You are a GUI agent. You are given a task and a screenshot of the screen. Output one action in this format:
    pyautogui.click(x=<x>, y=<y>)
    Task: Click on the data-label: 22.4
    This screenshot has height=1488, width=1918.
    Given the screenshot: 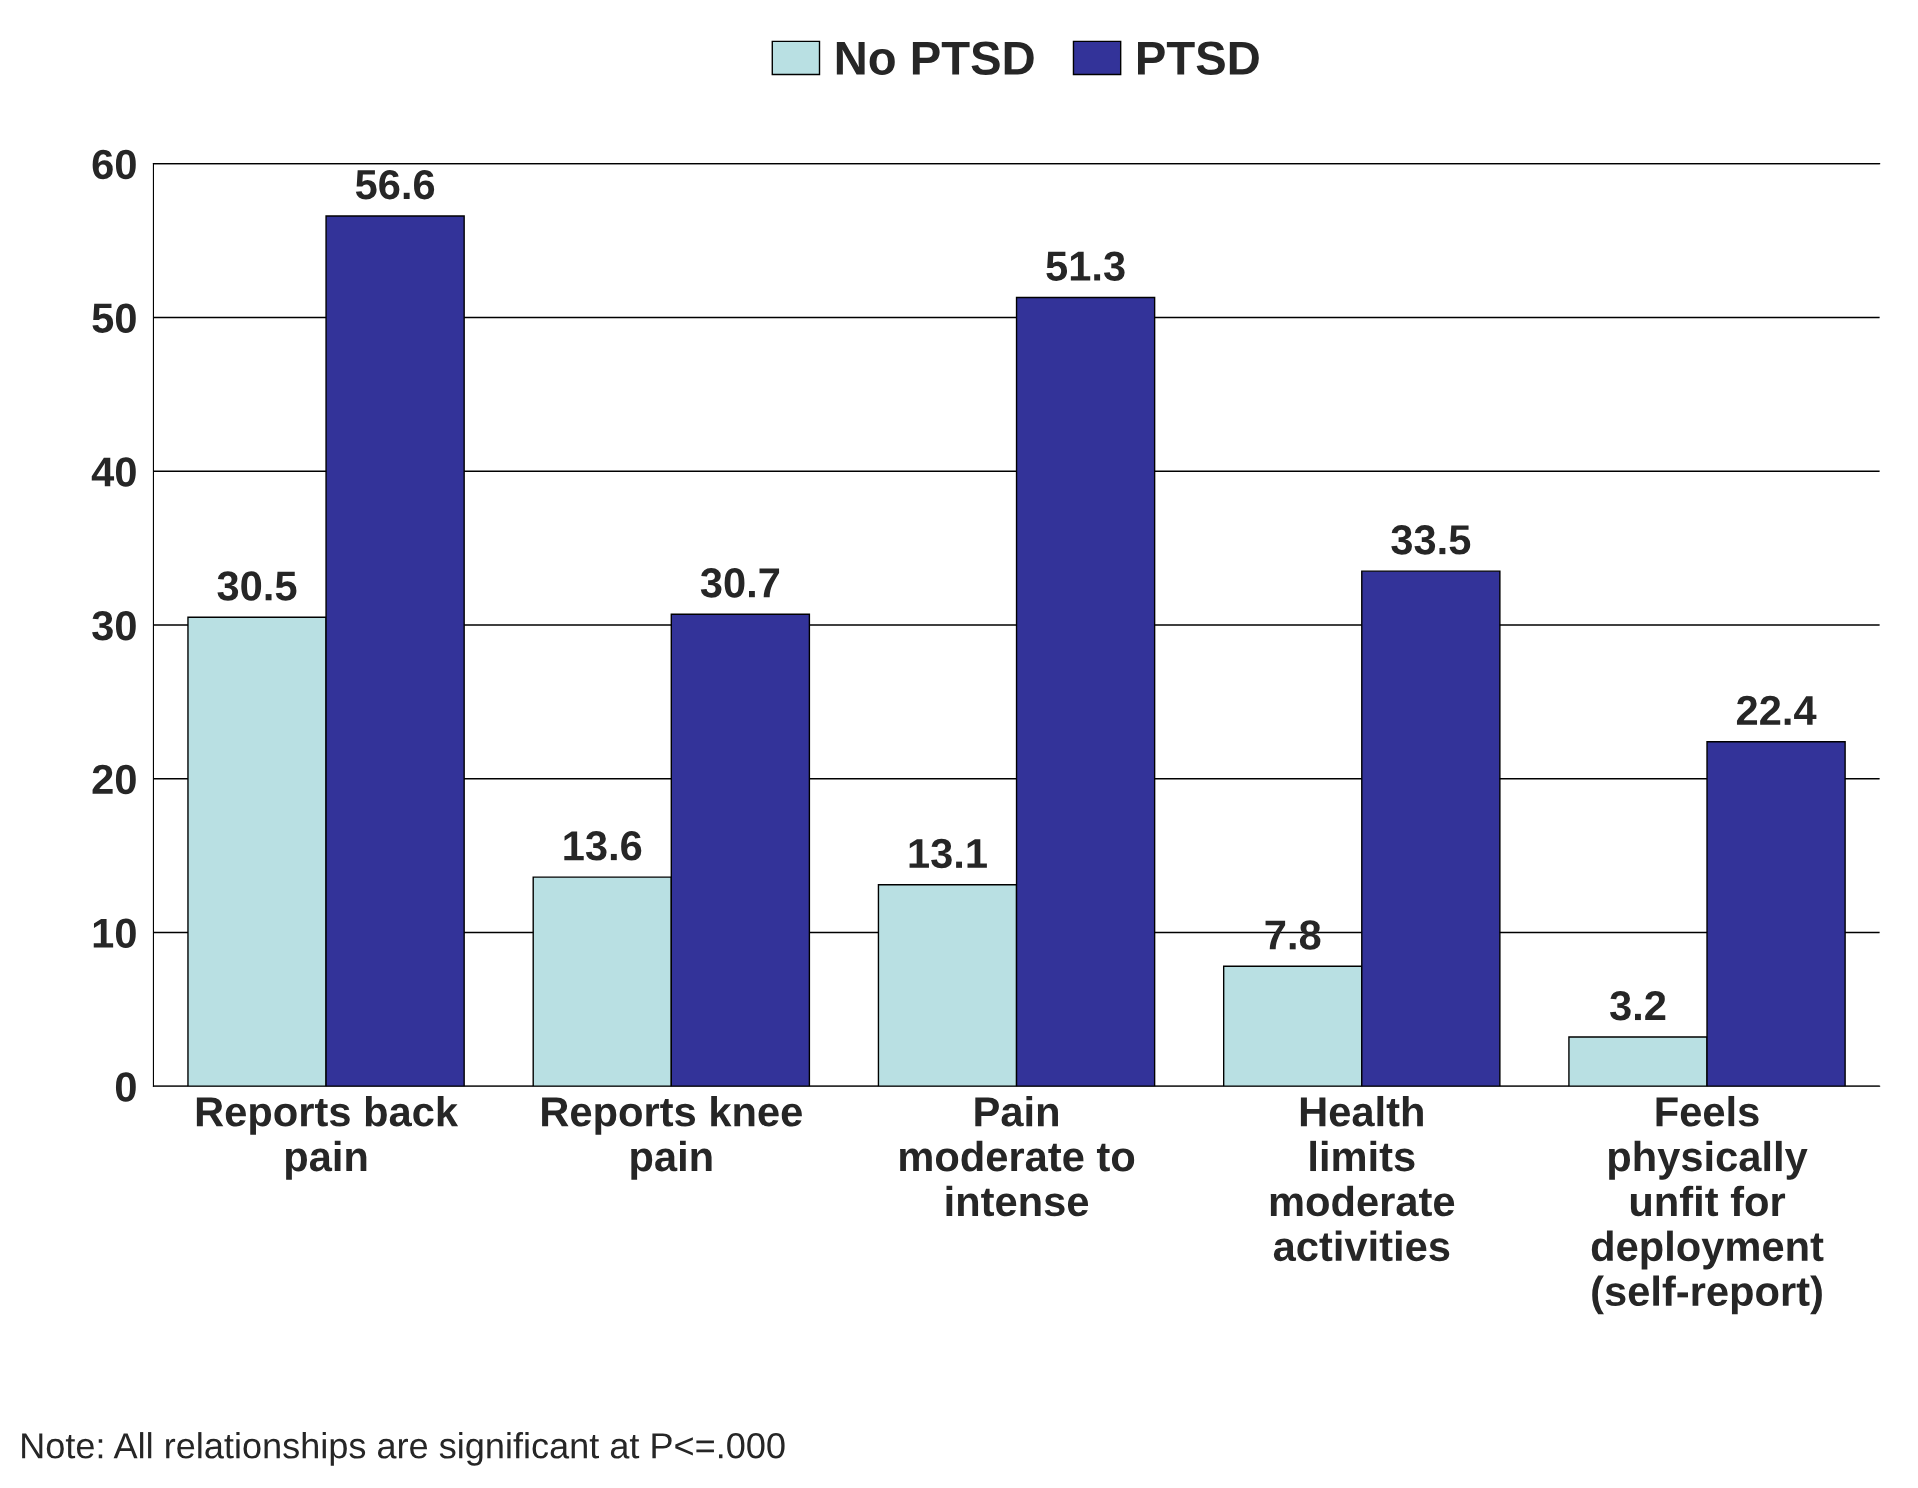 What is the action you would take?
    pyautogui.click(x=1776, y=710)
    